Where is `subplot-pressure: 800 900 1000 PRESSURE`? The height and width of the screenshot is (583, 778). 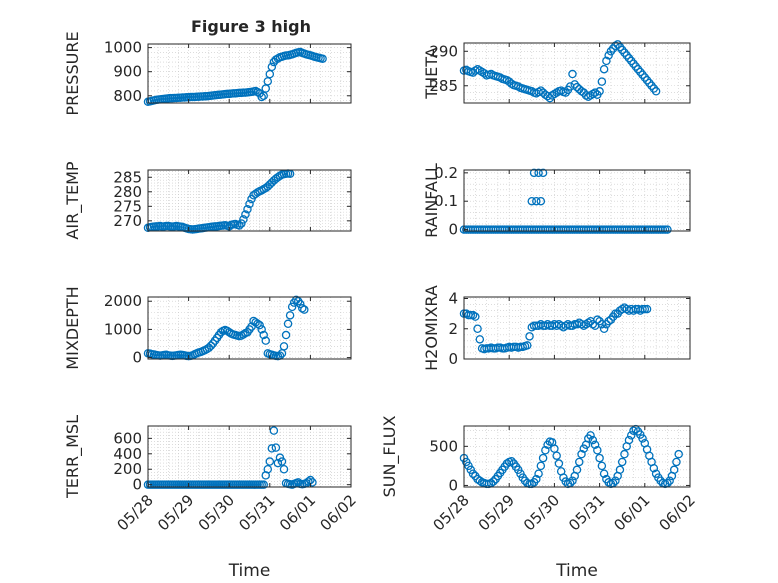
subplot-pressure: 800 900 1000 PRESSURE is located at coordinates (207, 73).